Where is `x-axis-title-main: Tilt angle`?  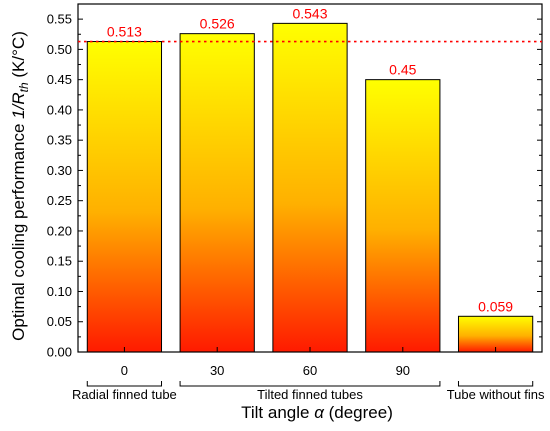
x-axis-title-main: Tilt angle is located at coordinates (277, 412).